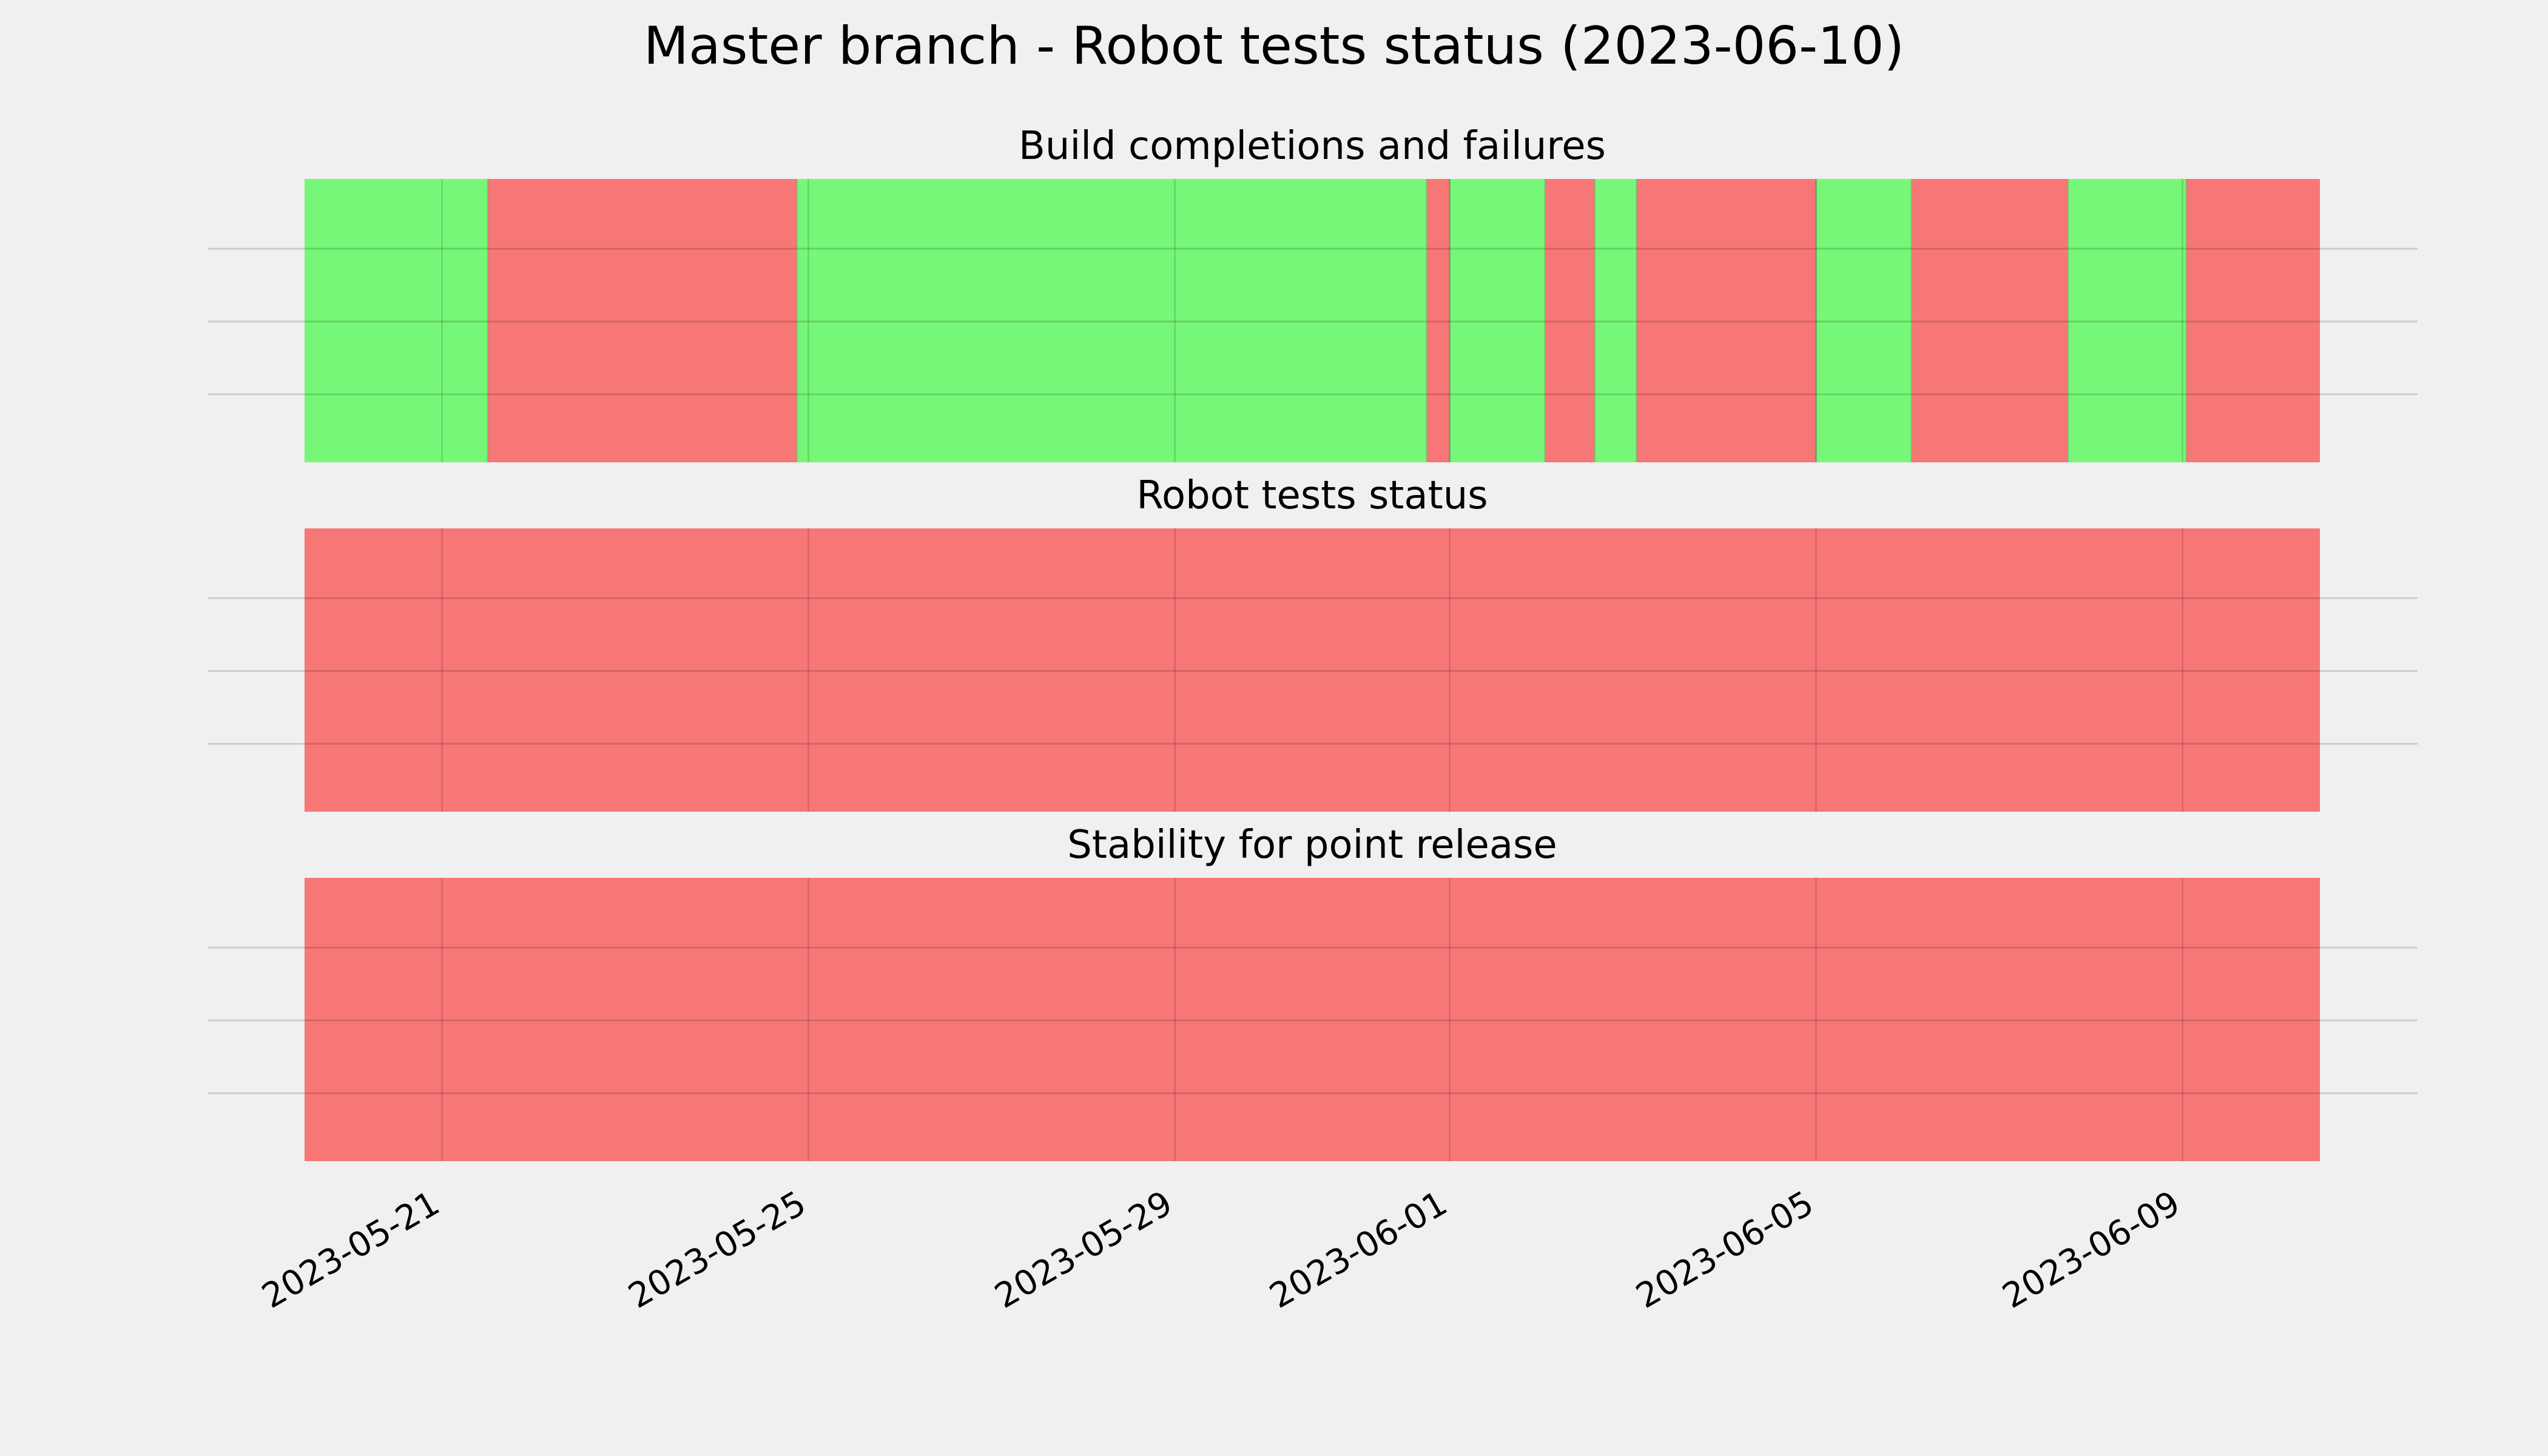 The height and width of the screenshot is (1456, 2548). I want to click on panel-title: Build completions and failures, so click(1312, 146).